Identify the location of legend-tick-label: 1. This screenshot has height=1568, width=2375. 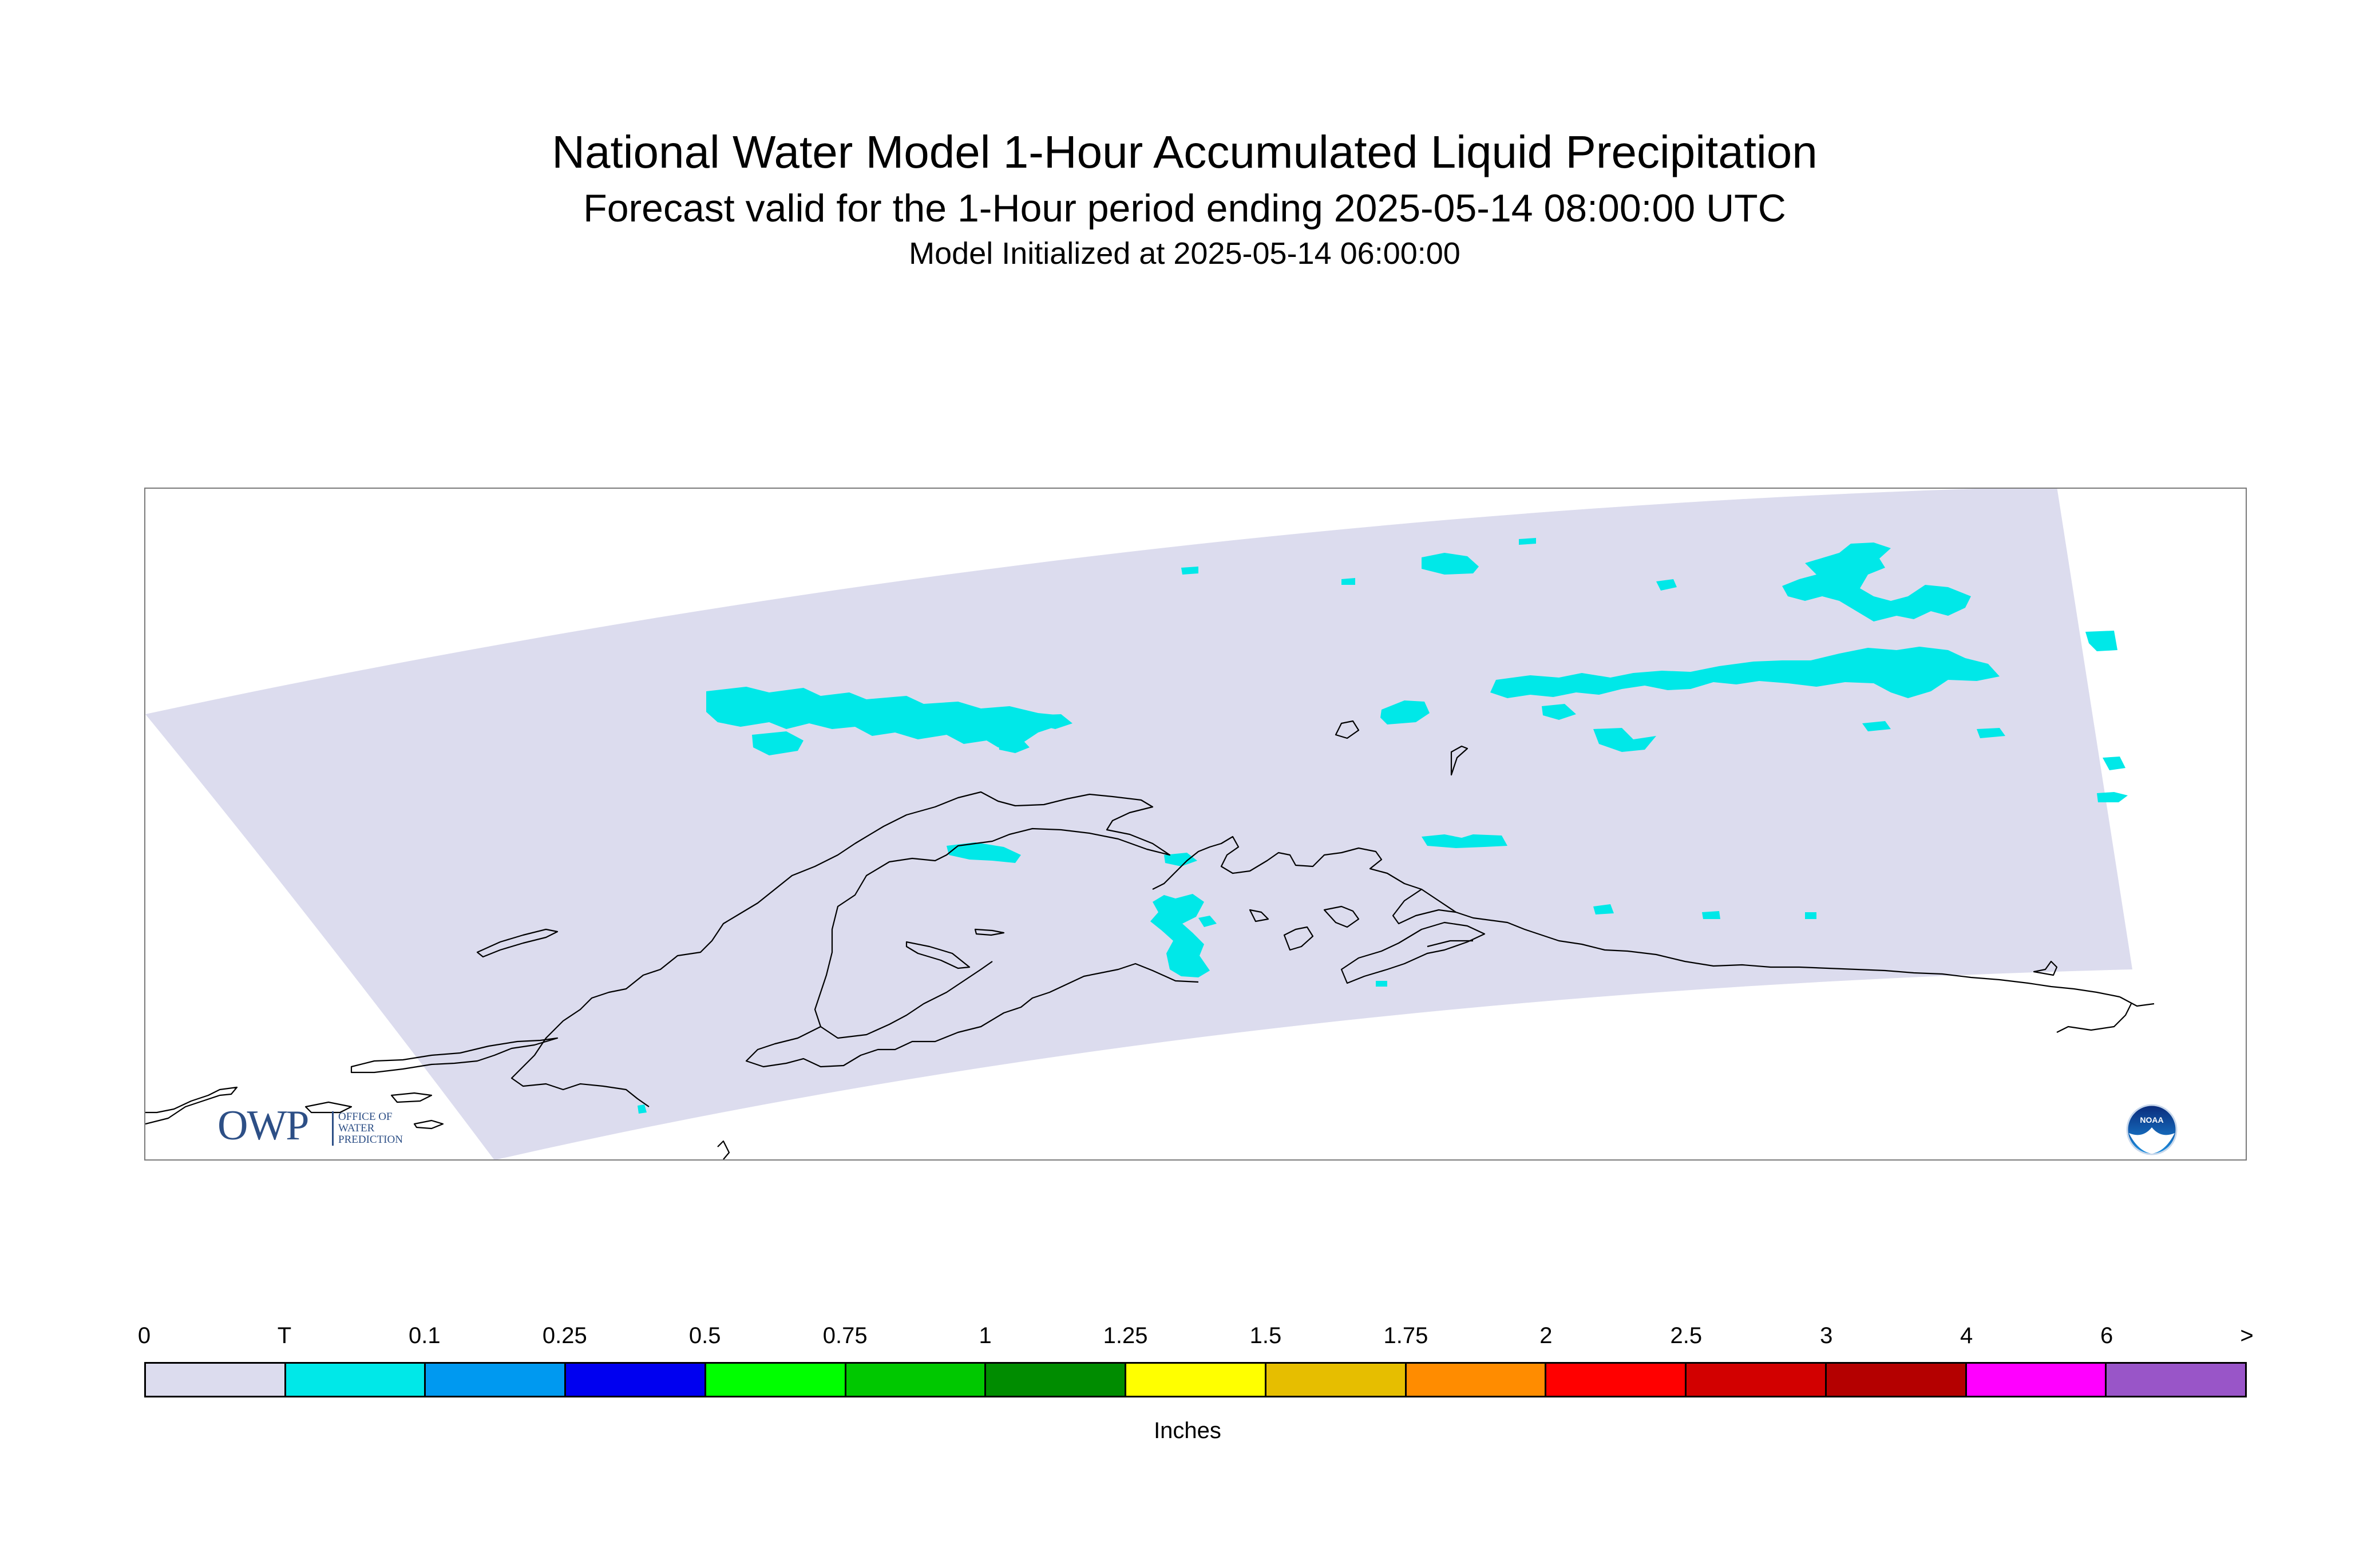
(985, 1335).